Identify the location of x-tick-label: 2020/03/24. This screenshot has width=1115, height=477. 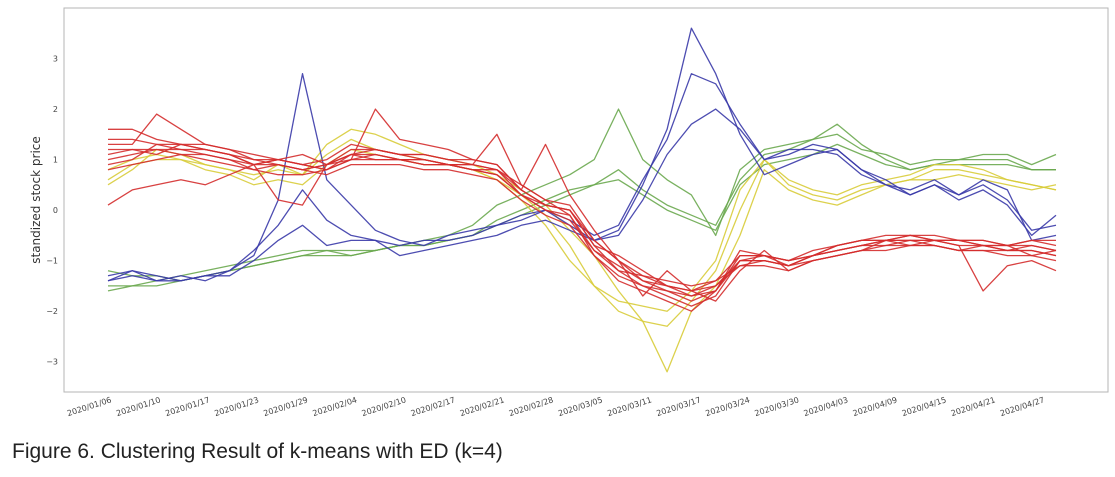
(727, 406).